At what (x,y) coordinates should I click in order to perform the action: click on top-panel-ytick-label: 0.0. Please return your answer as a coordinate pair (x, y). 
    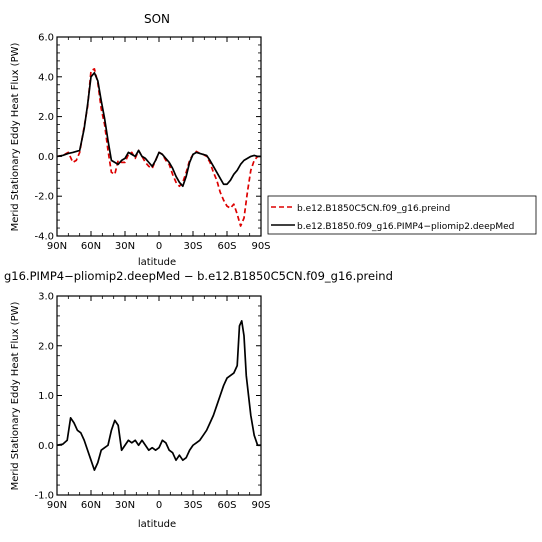
    Looking at the image, I should click on (46, 157).